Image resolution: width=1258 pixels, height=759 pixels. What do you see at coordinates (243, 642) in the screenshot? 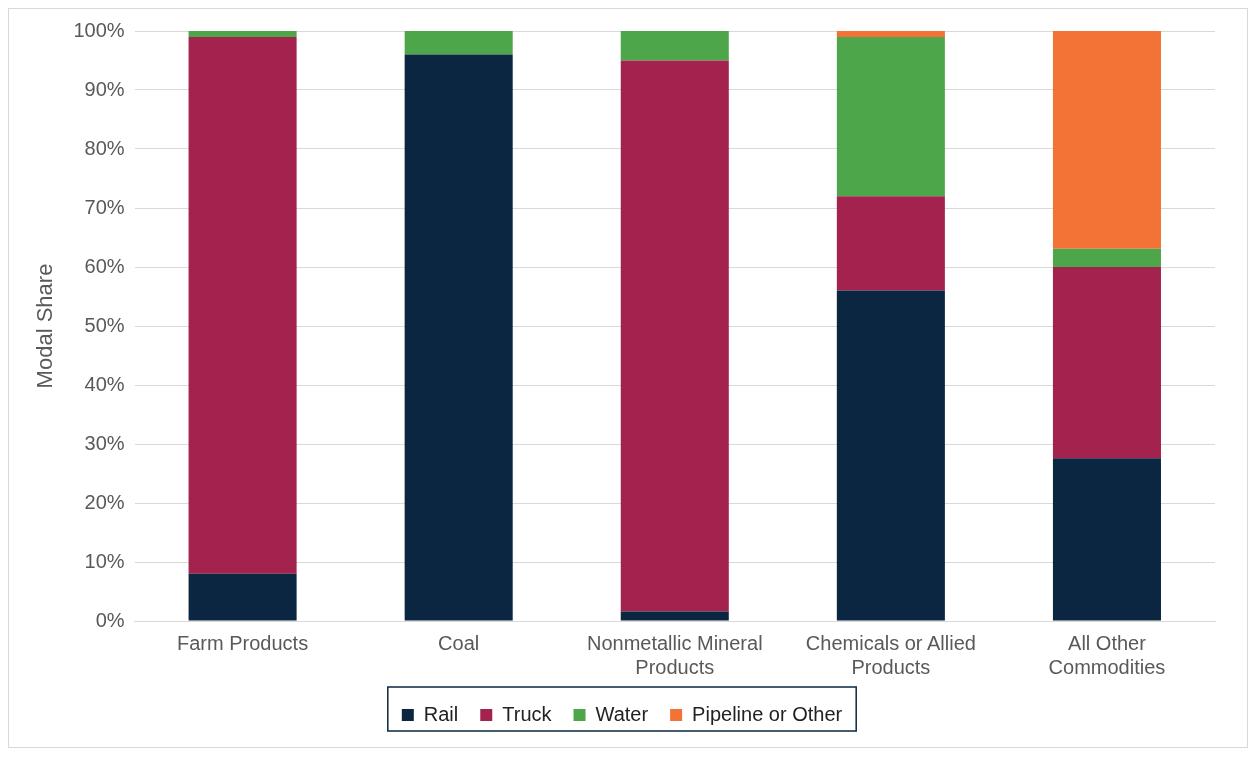
I see `x-tick-label: Farm Products` at bounding box center [243, 642].